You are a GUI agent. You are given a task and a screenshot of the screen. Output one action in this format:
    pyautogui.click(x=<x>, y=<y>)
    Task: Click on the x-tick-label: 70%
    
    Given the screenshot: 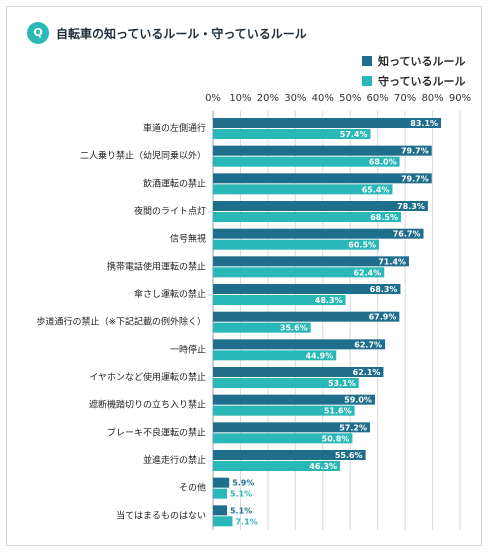 What is the action you would take?
    pyautogui.click(x=405, y=98)
    